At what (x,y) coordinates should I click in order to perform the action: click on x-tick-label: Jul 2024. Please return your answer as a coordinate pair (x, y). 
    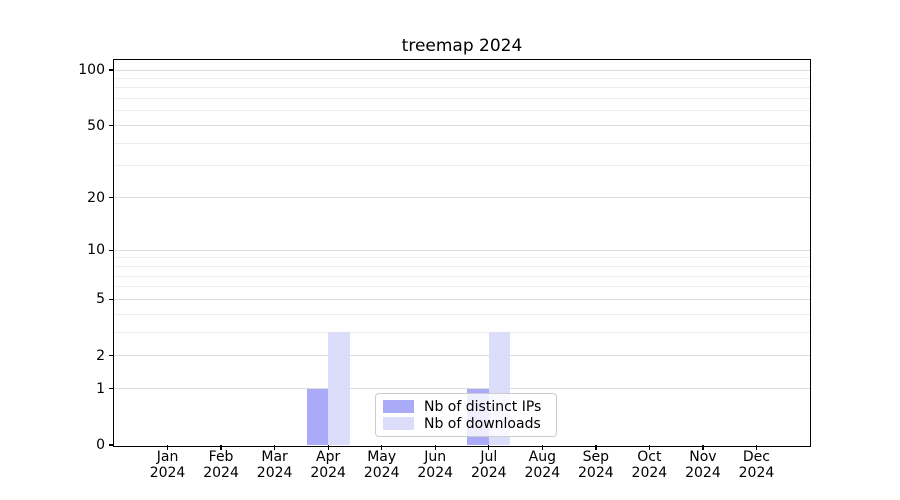
    Looking at the image, I should click on (488, 465).